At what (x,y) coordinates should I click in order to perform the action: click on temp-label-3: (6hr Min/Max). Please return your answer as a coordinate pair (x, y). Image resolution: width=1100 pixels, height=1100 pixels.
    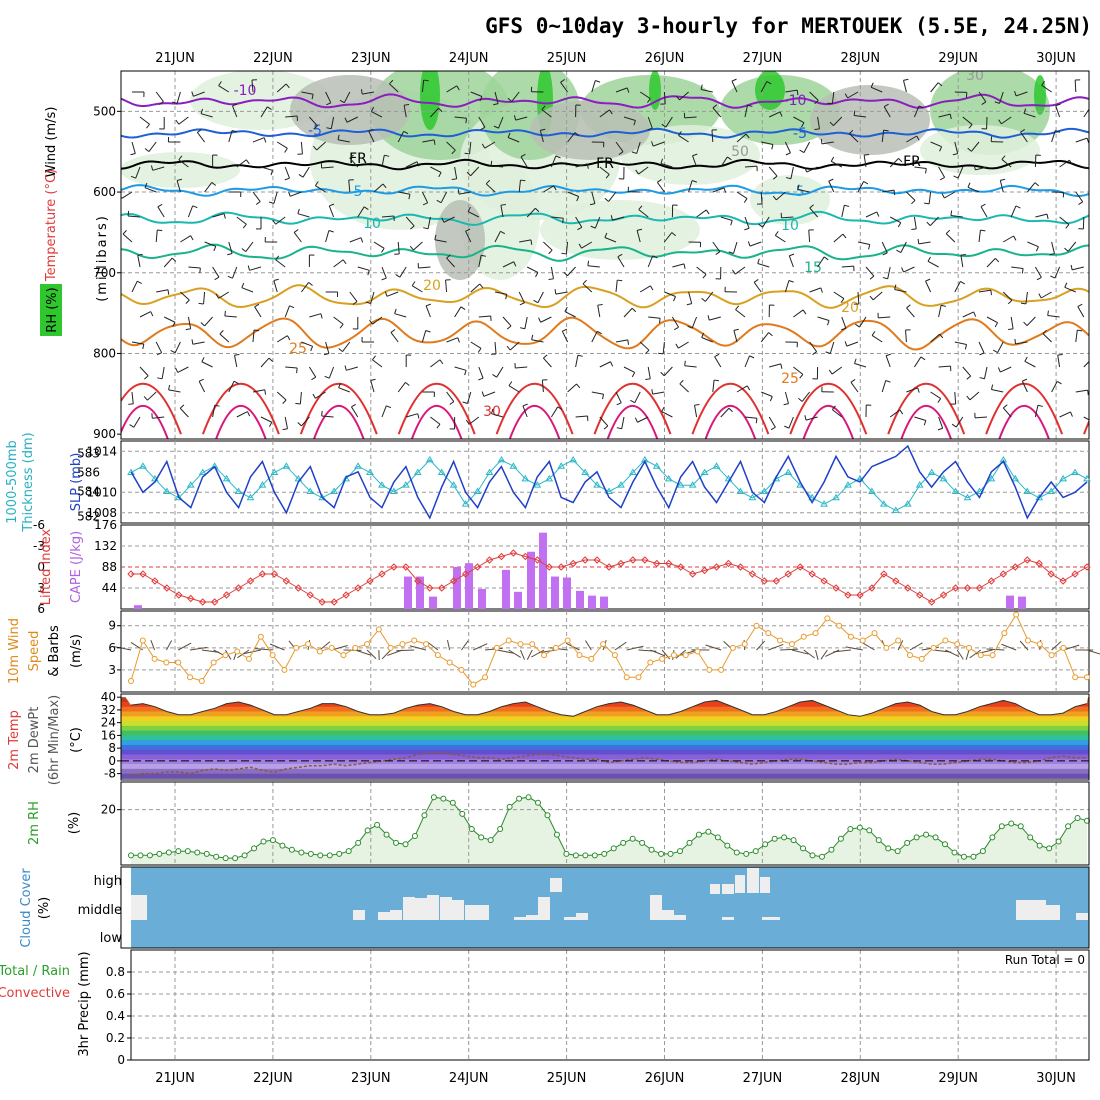
    Looking at the image, I should click on (54, 740).